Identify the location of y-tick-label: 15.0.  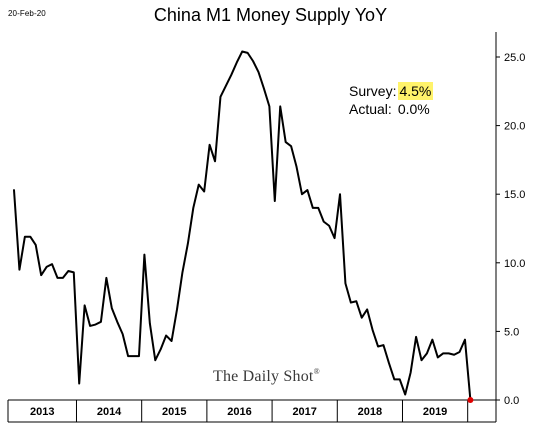
(514, 195).